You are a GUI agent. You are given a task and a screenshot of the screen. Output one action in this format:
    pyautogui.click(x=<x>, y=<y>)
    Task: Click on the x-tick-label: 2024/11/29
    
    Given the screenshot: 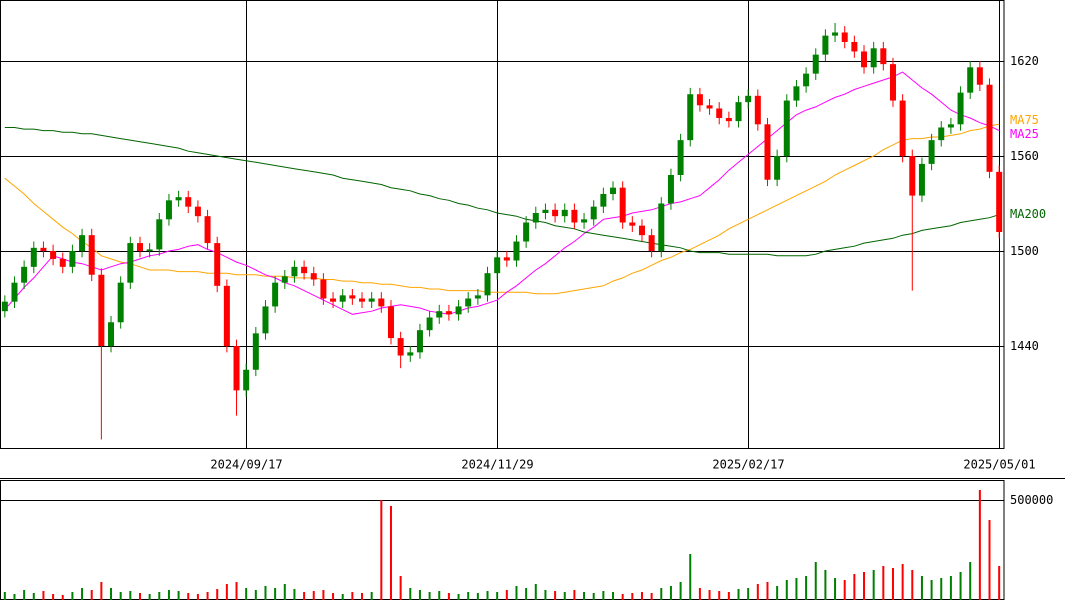 What is the action you would take?
    pyautogui.click(x=497, y=465)
    